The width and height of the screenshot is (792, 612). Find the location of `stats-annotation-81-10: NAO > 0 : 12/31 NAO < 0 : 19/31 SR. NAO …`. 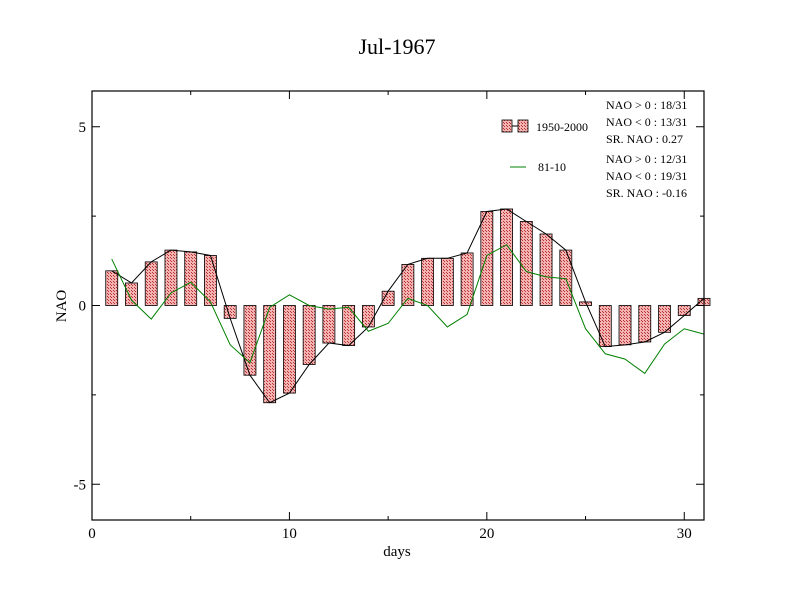

stats-annotation-81-10: NAO > 0 : 12/31 NAO < 0 : 19/31 SR. NAO … is located at coordinates (646, 176).